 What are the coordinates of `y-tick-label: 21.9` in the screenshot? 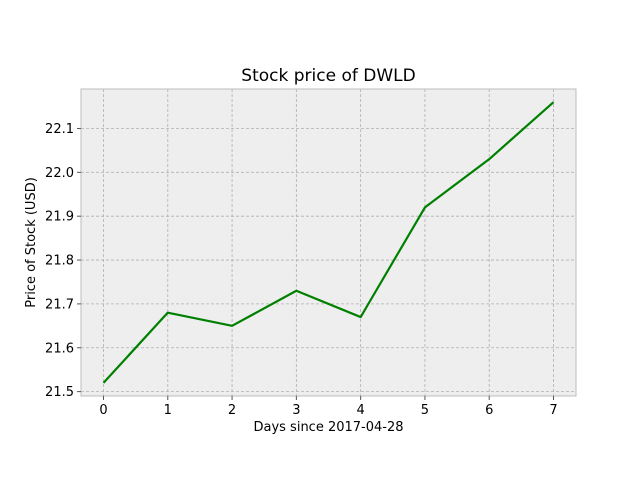 It's located at (59, 217).